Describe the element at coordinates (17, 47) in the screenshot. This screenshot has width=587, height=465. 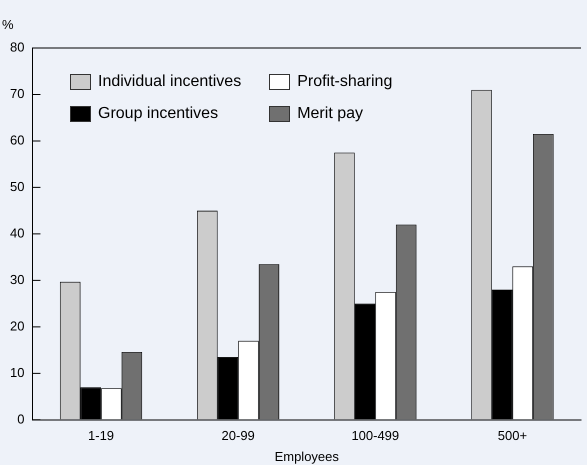
I see `y-tick-label: 80` at that location.